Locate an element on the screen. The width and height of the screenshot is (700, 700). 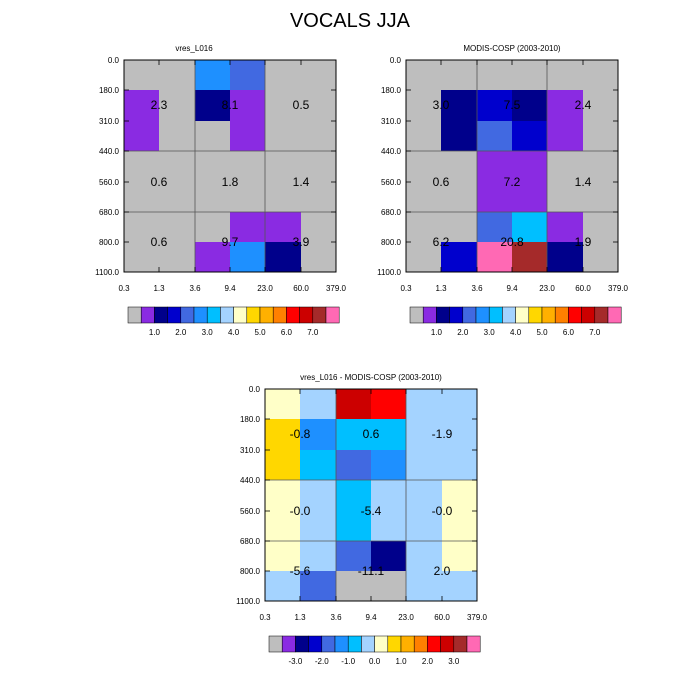
y-tick-label: 310.0 is located at coordinates (109, 121).